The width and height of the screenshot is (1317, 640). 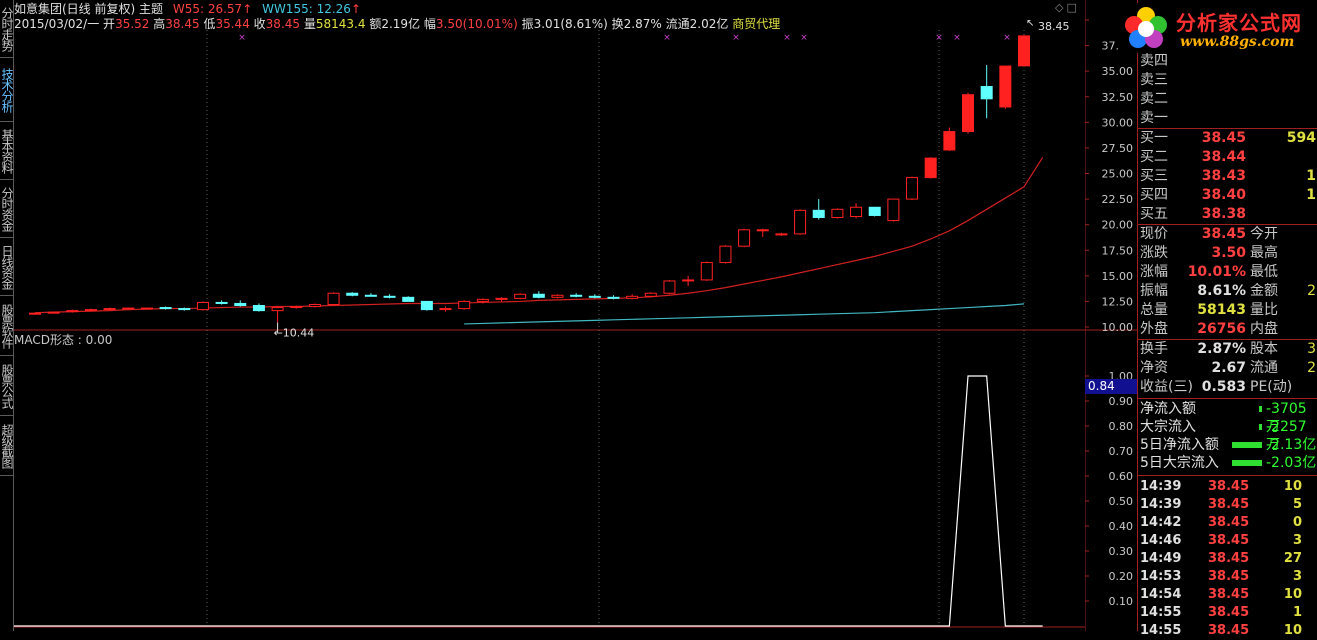 I want to click on quote-value: 58143, so click(x=1221, y=310).